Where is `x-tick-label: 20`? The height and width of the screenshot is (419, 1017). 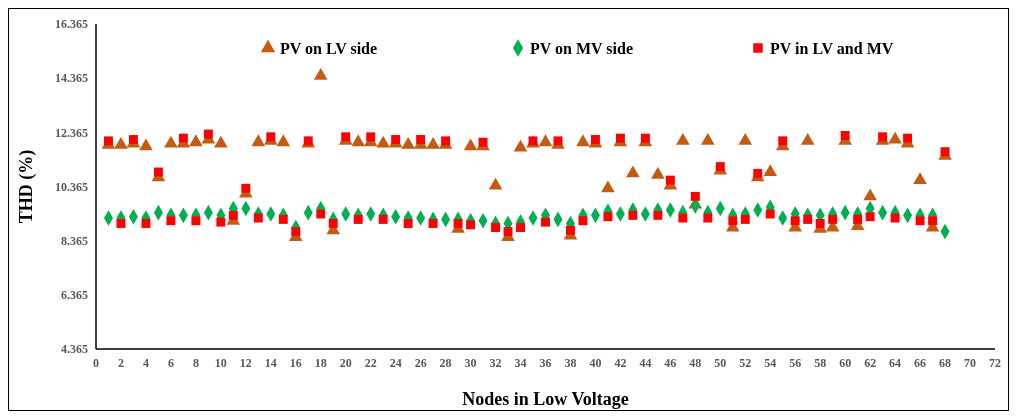 x-tick-label: 20 is located at coordinates (345, 363).